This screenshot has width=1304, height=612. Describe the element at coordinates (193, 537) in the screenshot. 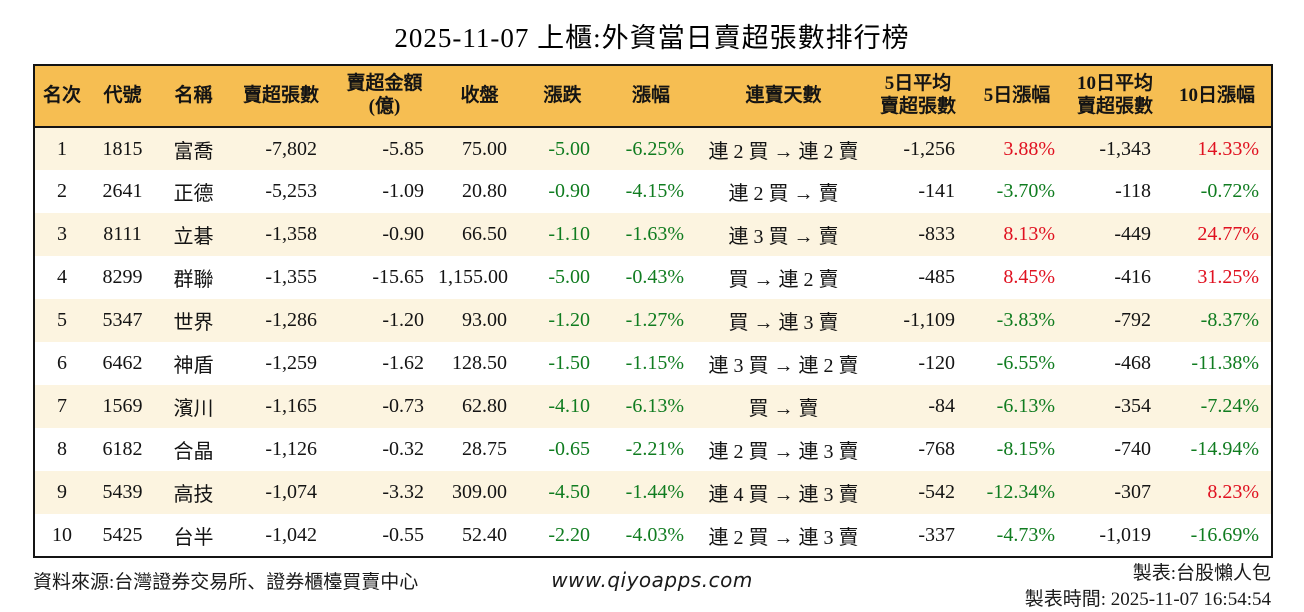

I see `cell-name: 台半` at that location.